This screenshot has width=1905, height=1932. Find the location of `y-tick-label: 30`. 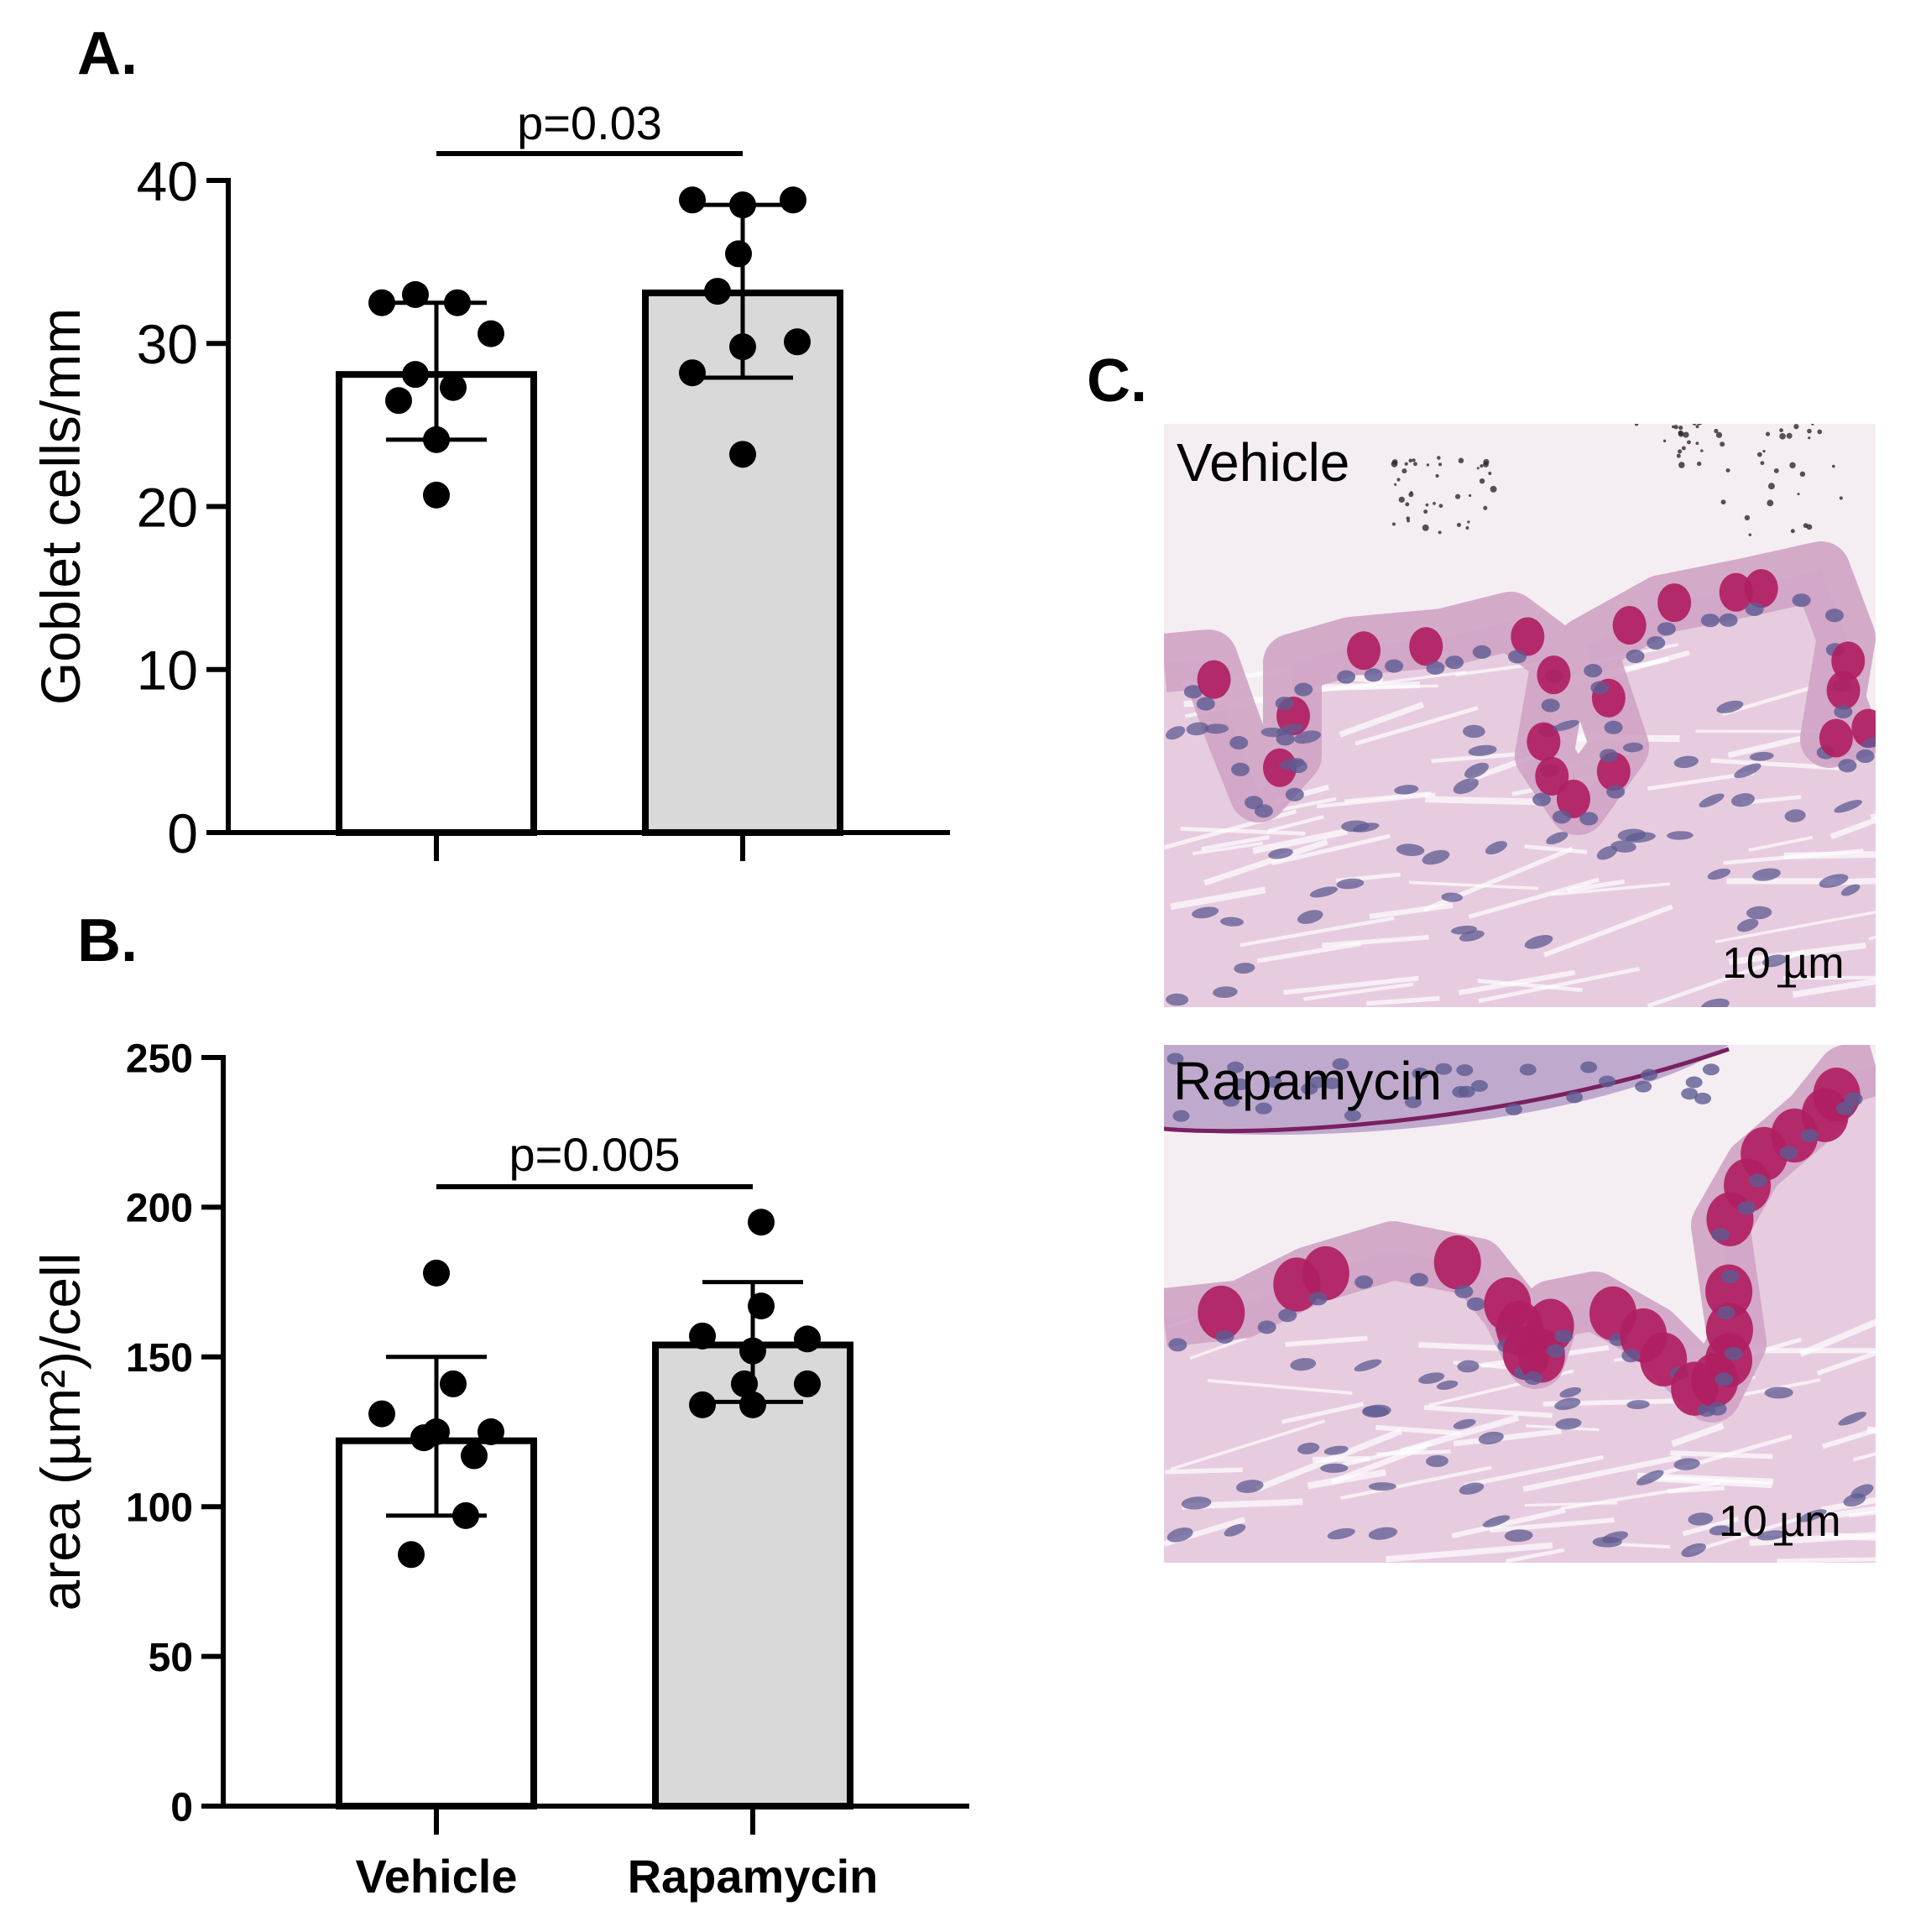

y-tick-label: 30 is located at coordinates (167, 344).